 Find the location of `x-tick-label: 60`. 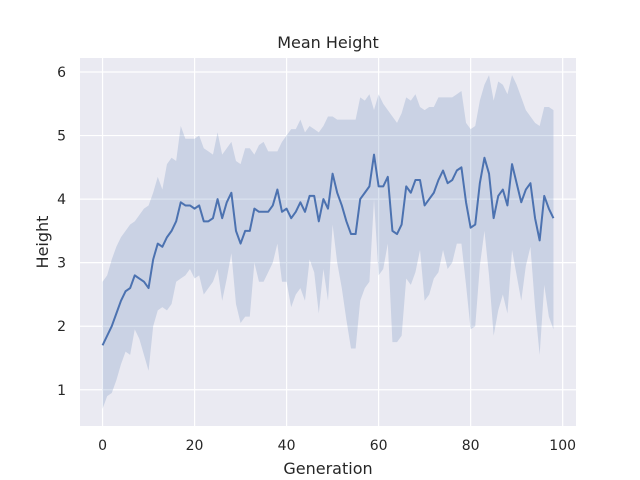

x-tick-label: 60 is located at coordinates (379, 446).